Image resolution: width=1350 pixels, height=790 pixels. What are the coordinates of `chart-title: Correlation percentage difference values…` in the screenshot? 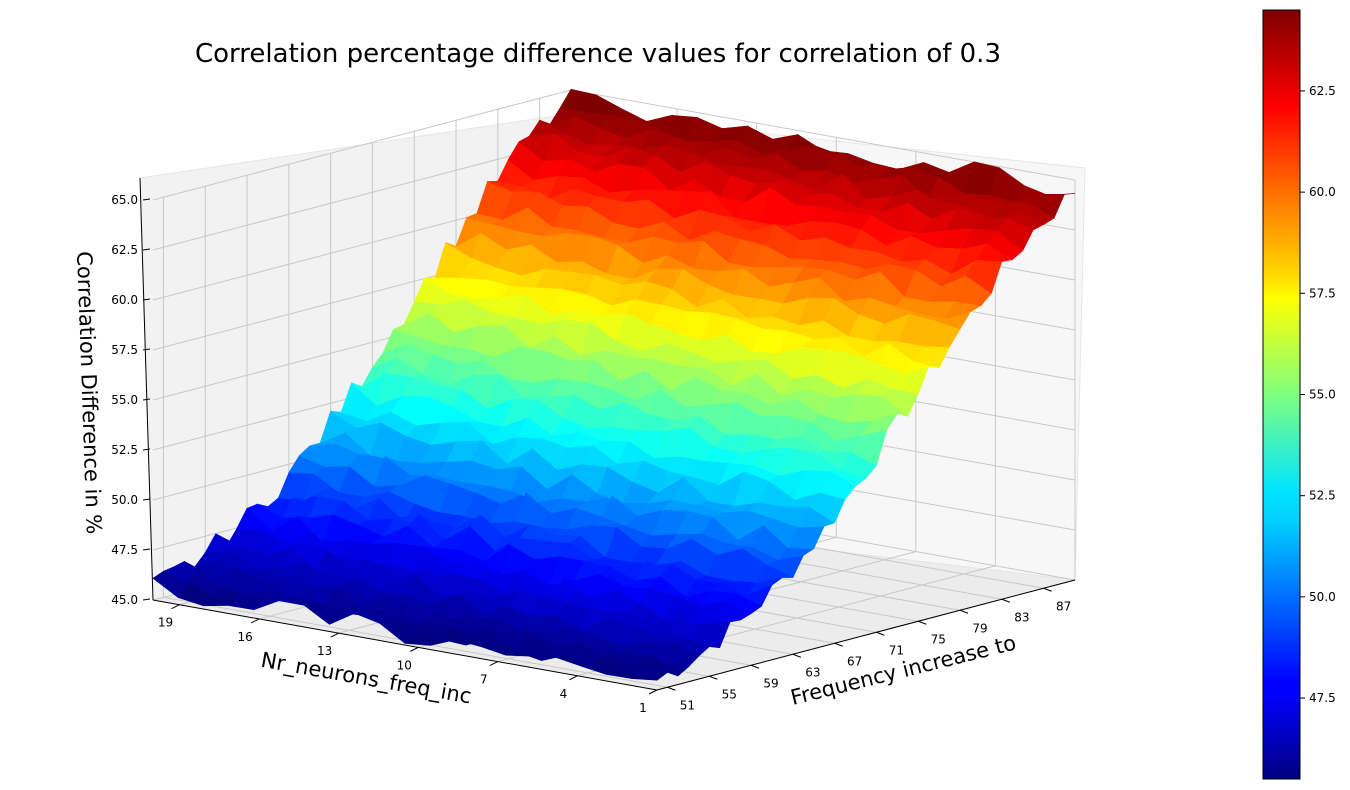 It's located at (598, 54).